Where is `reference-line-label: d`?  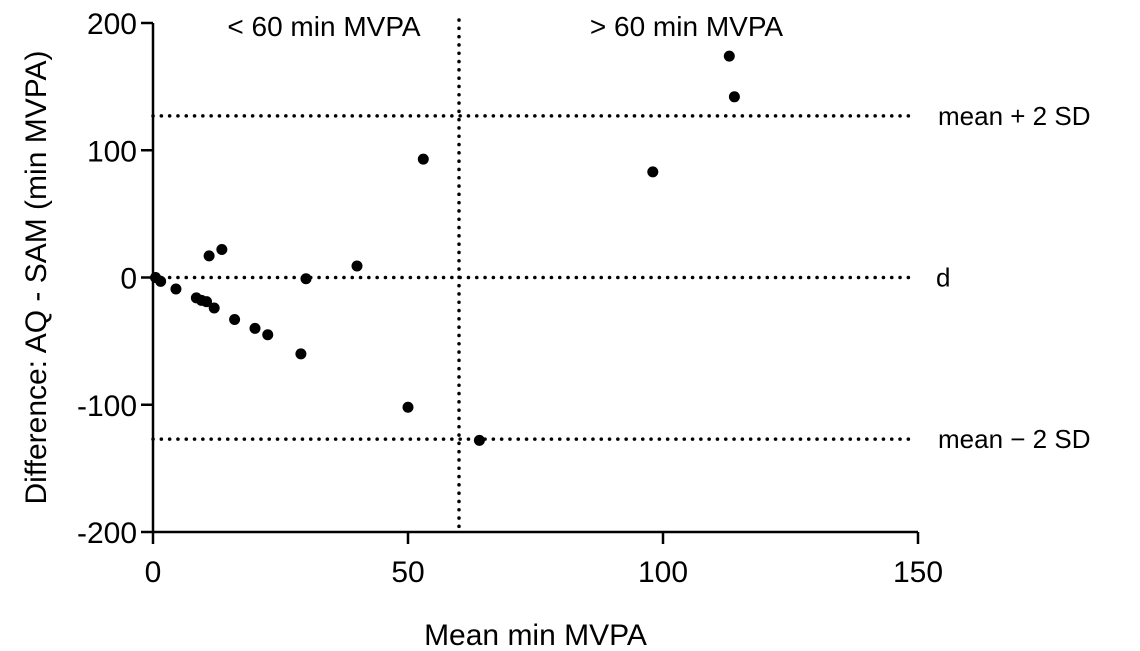
reference-line-label: d is located at coordinates (943, 278).